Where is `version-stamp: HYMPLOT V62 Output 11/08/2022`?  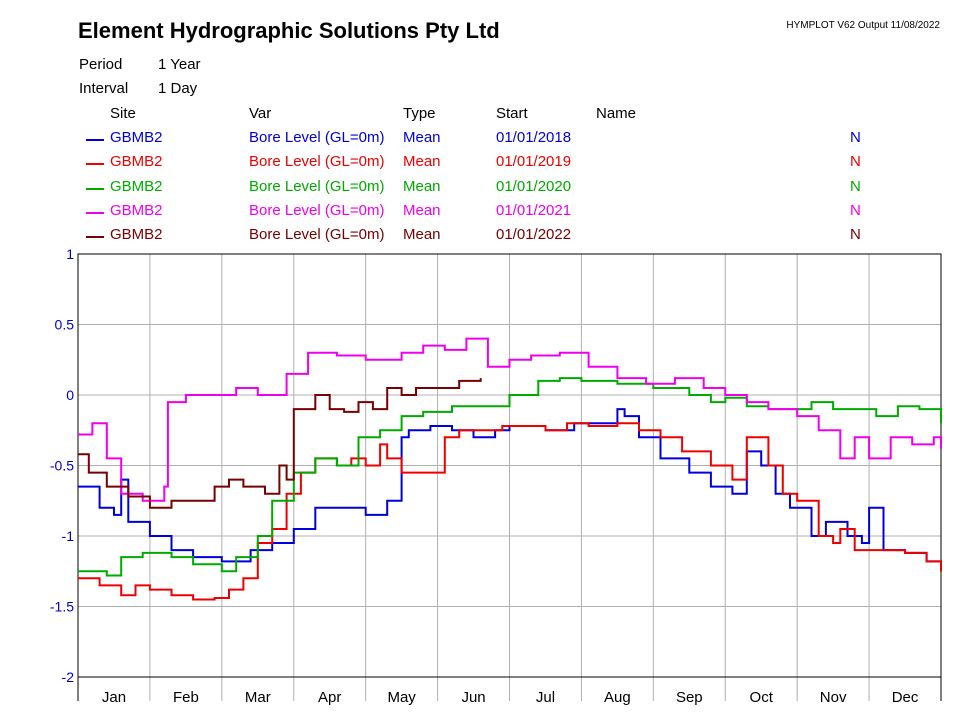
version-stamp: HYMPLOT V62 Output 11/08/2022 is located at coordinates (863, 25).